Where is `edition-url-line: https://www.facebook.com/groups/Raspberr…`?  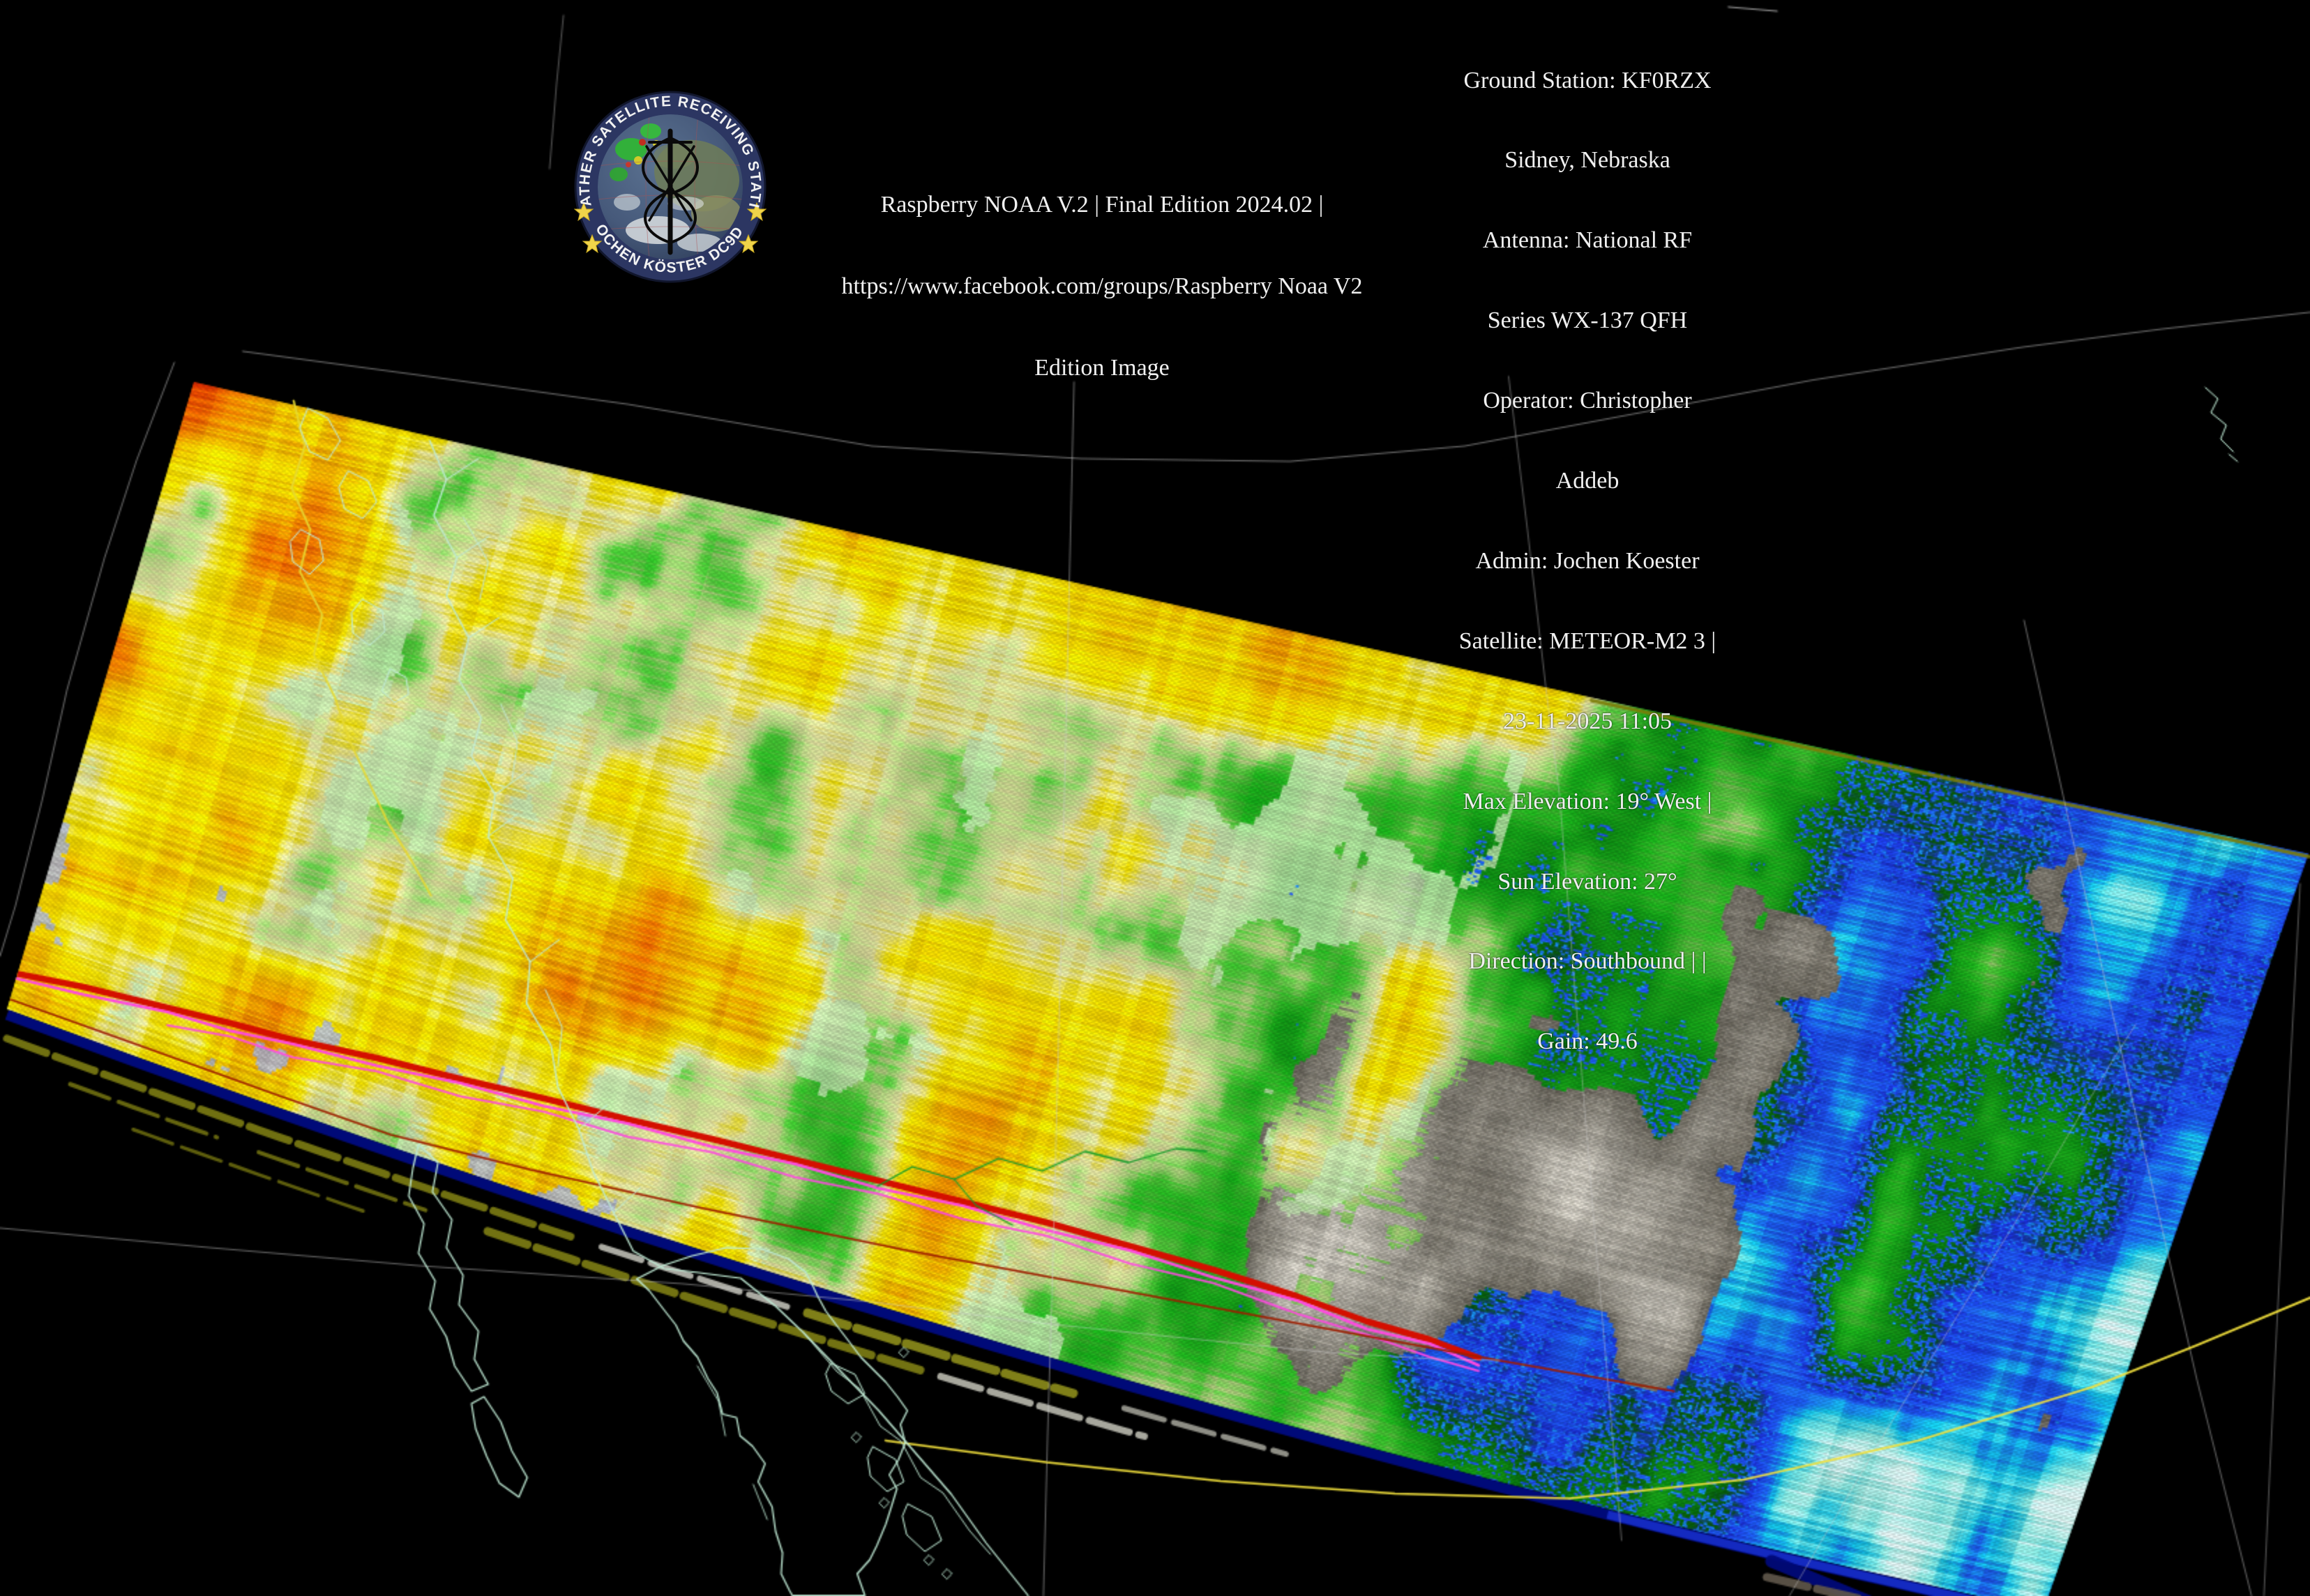 edition-url-line: https://www.facebook.com/groups/Raspberr… is located at coordinates (1102, 286).